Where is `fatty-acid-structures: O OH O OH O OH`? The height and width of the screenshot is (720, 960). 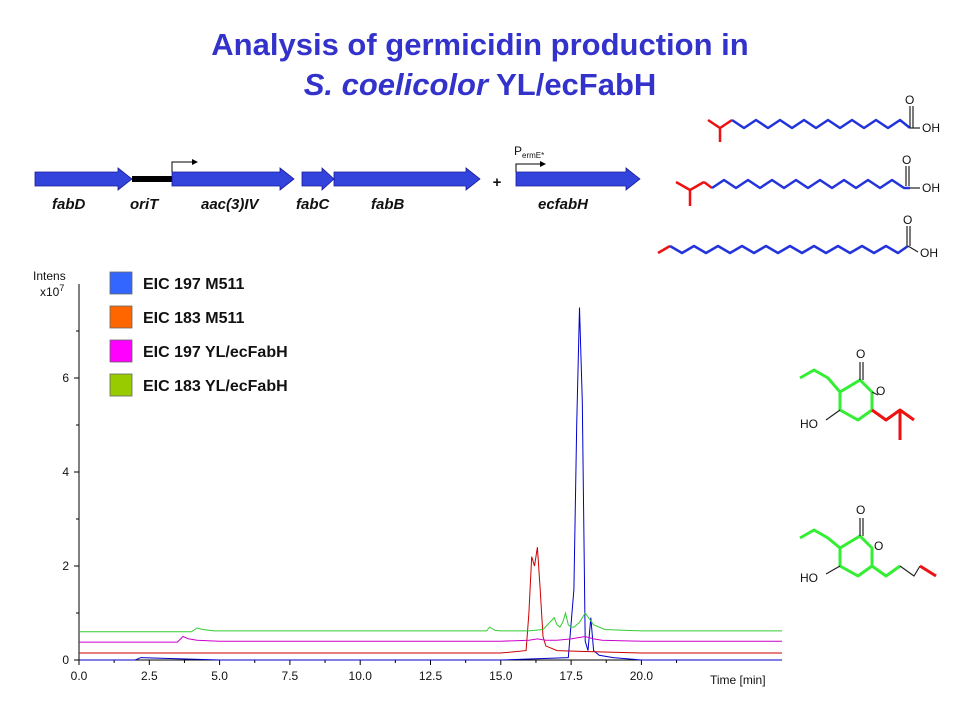 fatty-acid-structures: O OH O OH O OH is located at coordinates (798, 176).